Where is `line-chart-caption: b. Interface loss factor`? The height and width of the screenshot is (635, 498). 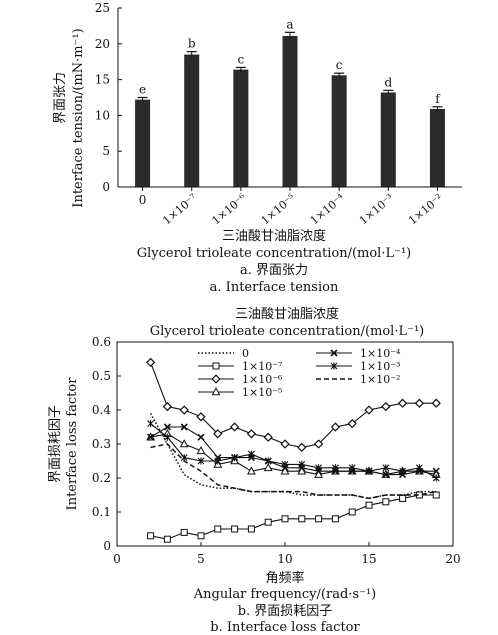
line-chart-caption: b. Interface loss factor is located at coordinates (285, 627).